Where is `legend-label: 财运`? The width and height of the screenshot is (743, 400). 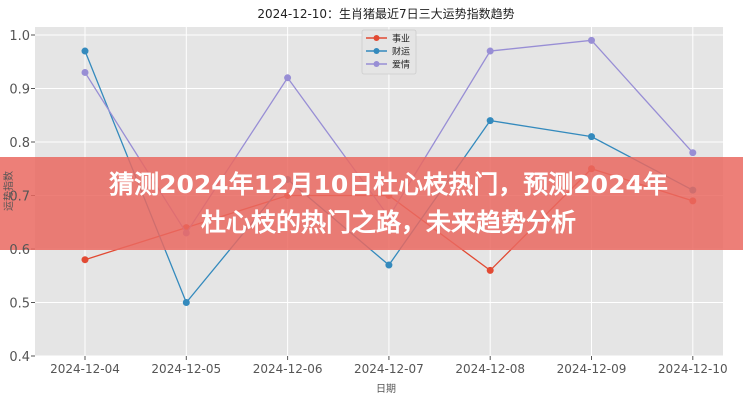 legend-label: 财运 is located at coordinates (401, 52).